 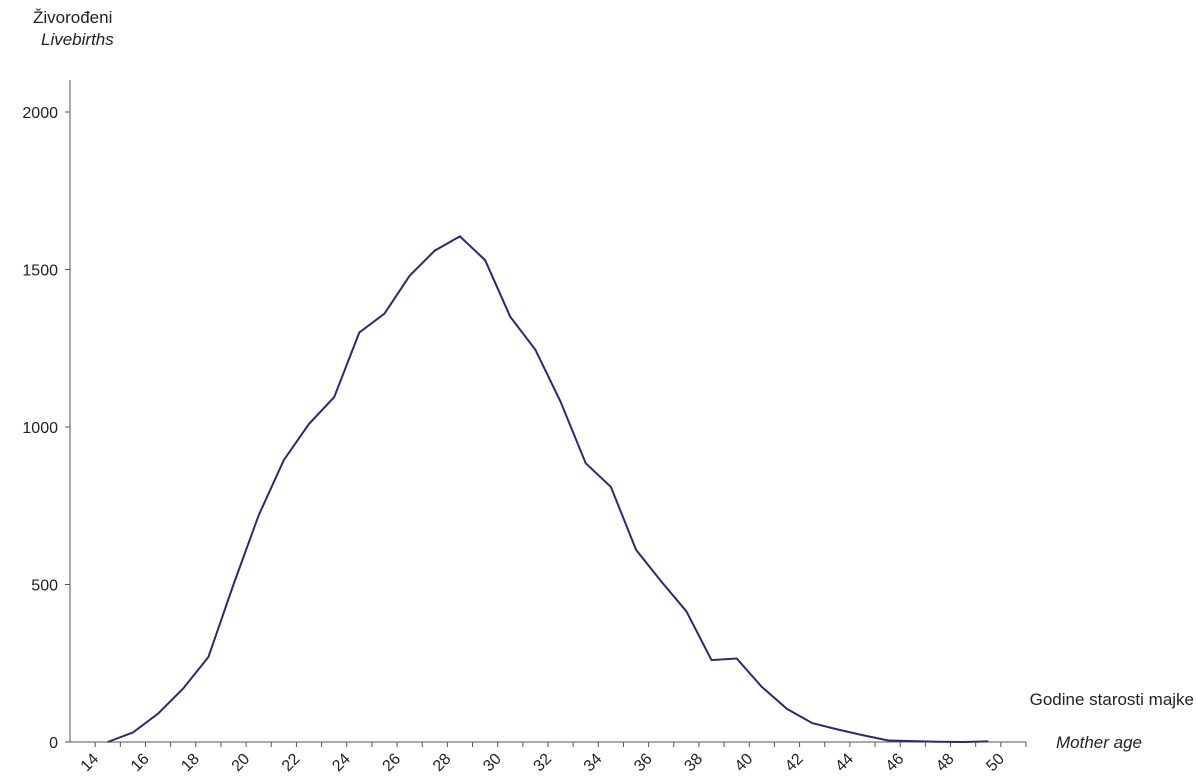 What do you see at coordinates (945, 762) in the screenshot?
I see `x-tick-label: 48` at bounding box center [945, 762].